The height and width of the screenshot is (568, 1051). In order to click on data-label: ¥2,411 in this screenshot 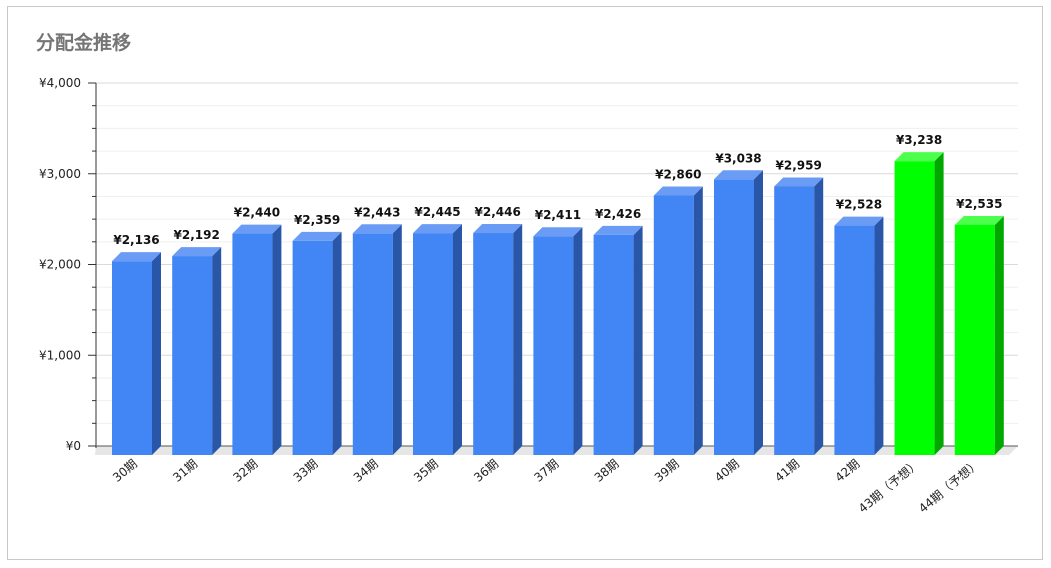, I will do `click(558, 215)`.